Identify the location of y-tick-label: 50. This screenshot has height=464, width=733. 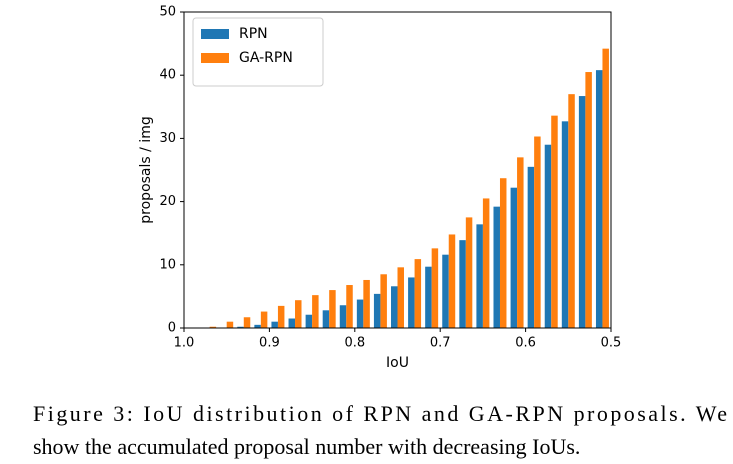
(167, 12).